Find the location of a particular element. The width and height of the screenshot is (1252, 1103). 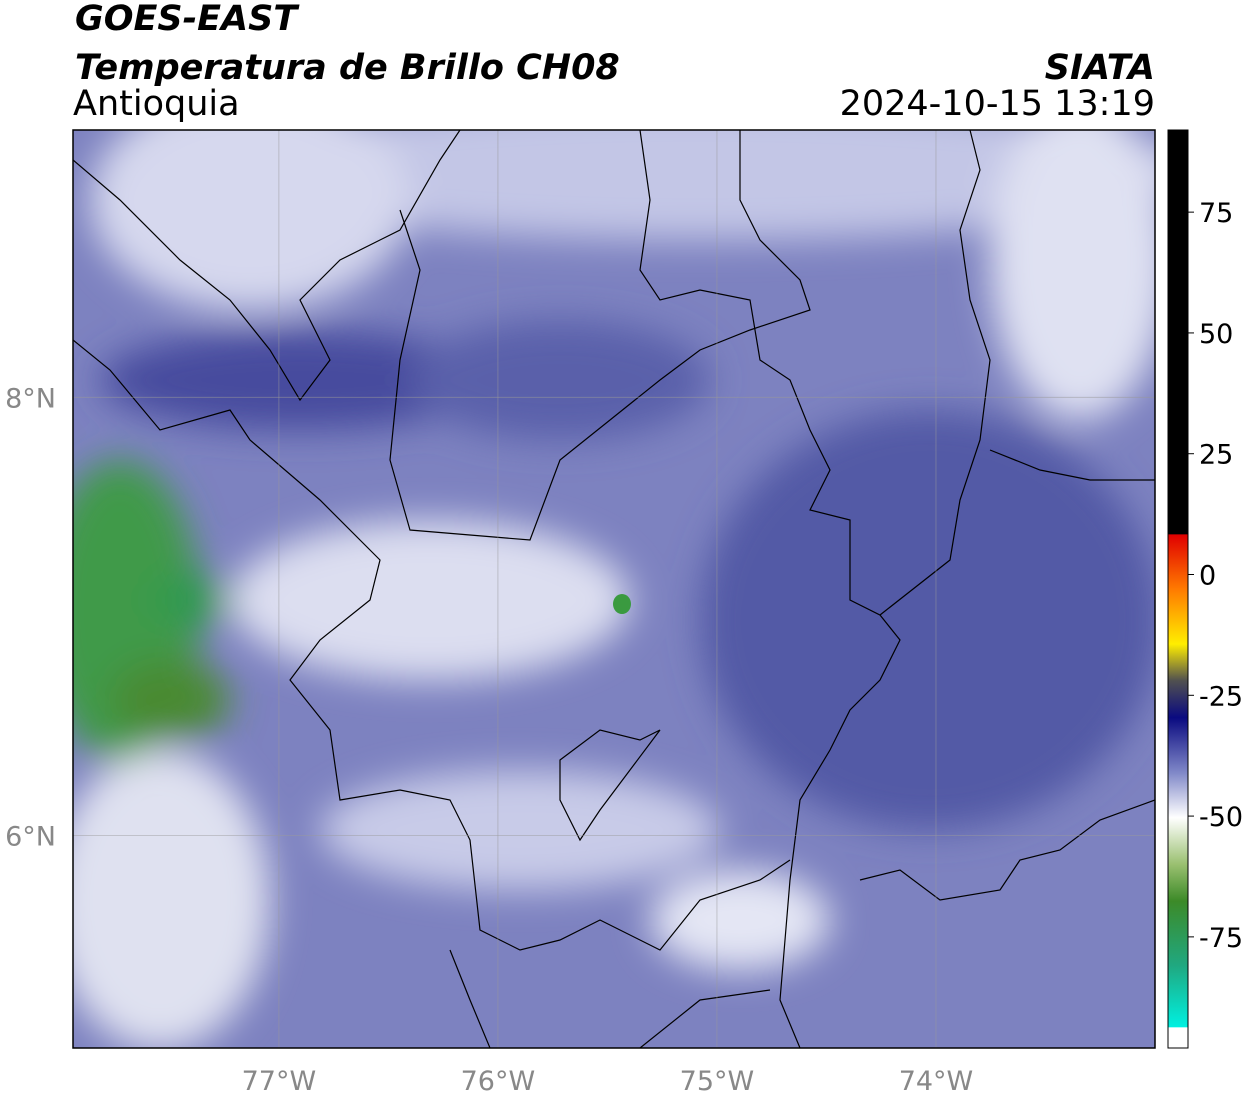

y-tick-label: 6°N is located at coordinates (30, 836).